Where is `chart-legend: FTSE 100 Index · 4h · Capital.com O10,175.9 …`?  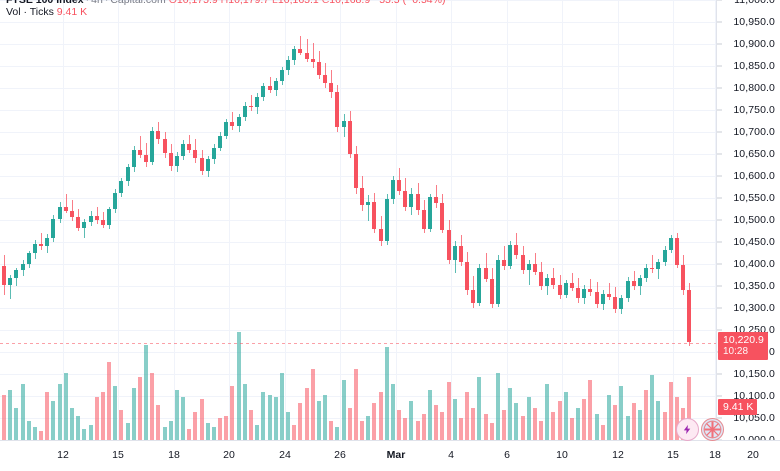 chart-legend: FTSE 100 Index · 4h · Capital.com O10,175.9 … is located at coordinates (225, 9).